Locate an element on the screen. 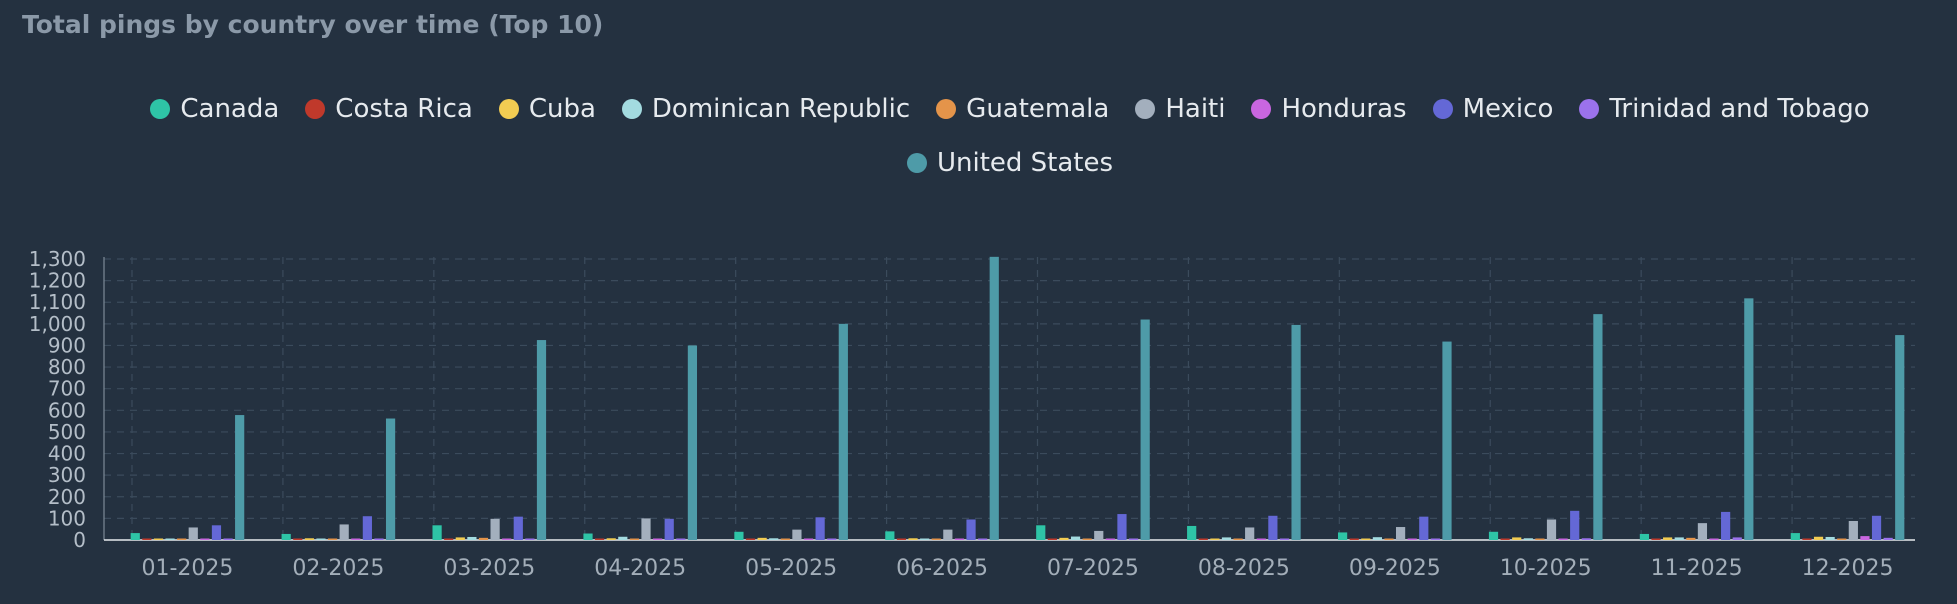 The width and height of the screenshot is (1957, 604). bar-united-states-09-2025 is located at coordinates (1447, 440).